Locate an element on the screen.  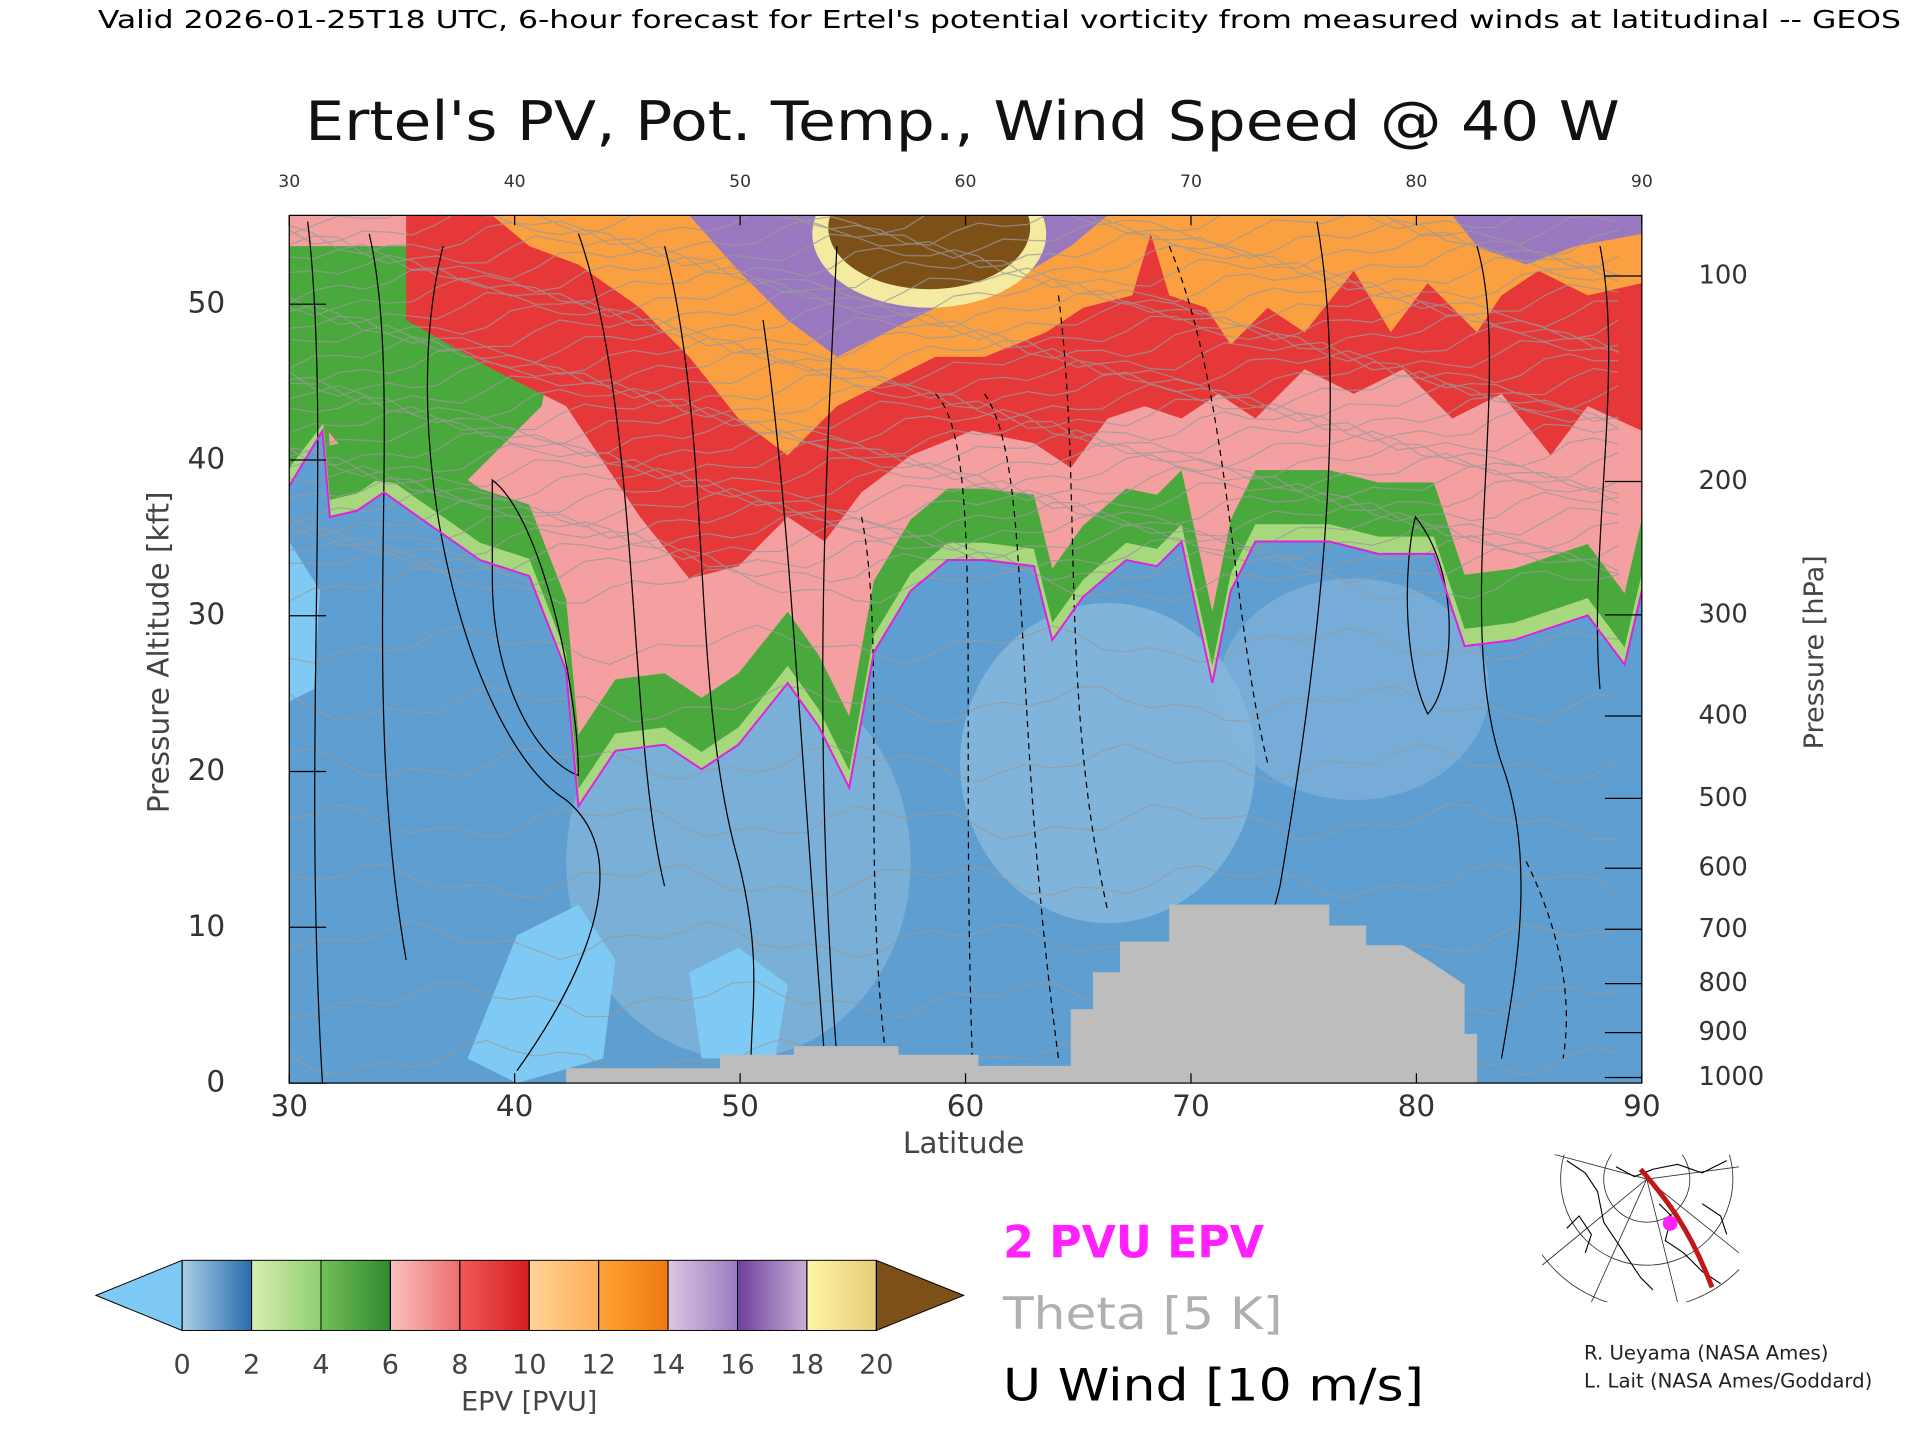
x-axis-label: Latitude is located at coordinates (963, 1143).